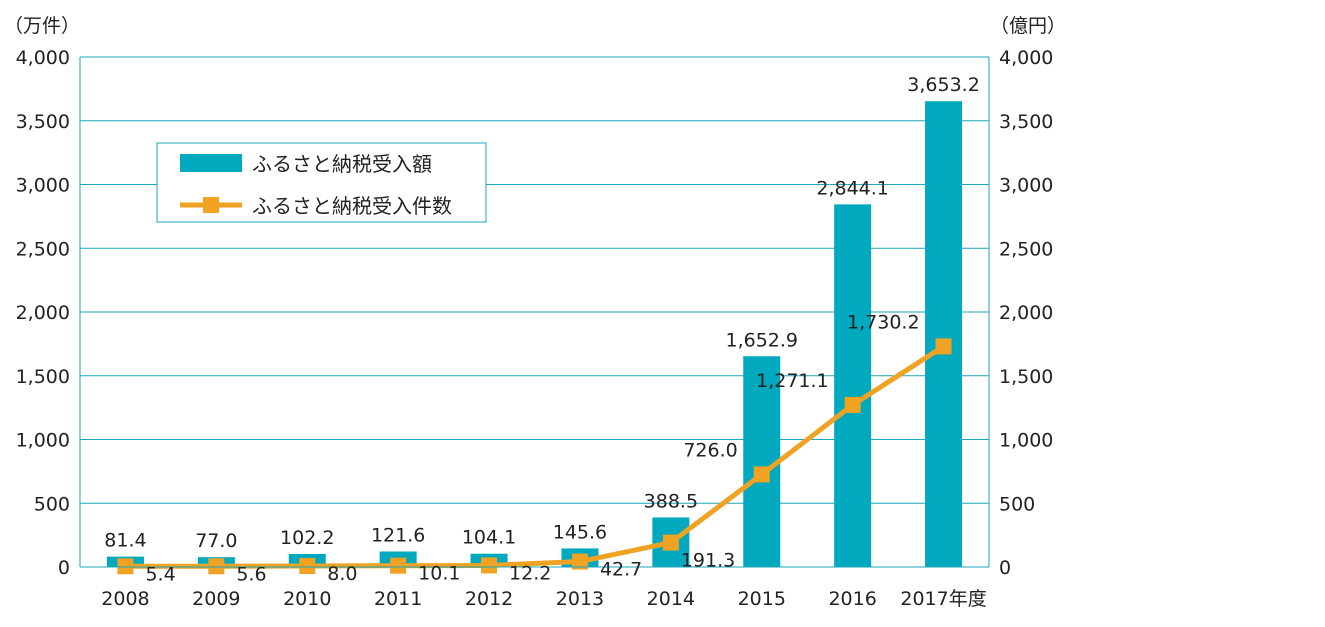  What do you see at coordinates (342, 574) in the screenshot?
I see `line-value-label: 8.0` at bounding box center [342, 574].